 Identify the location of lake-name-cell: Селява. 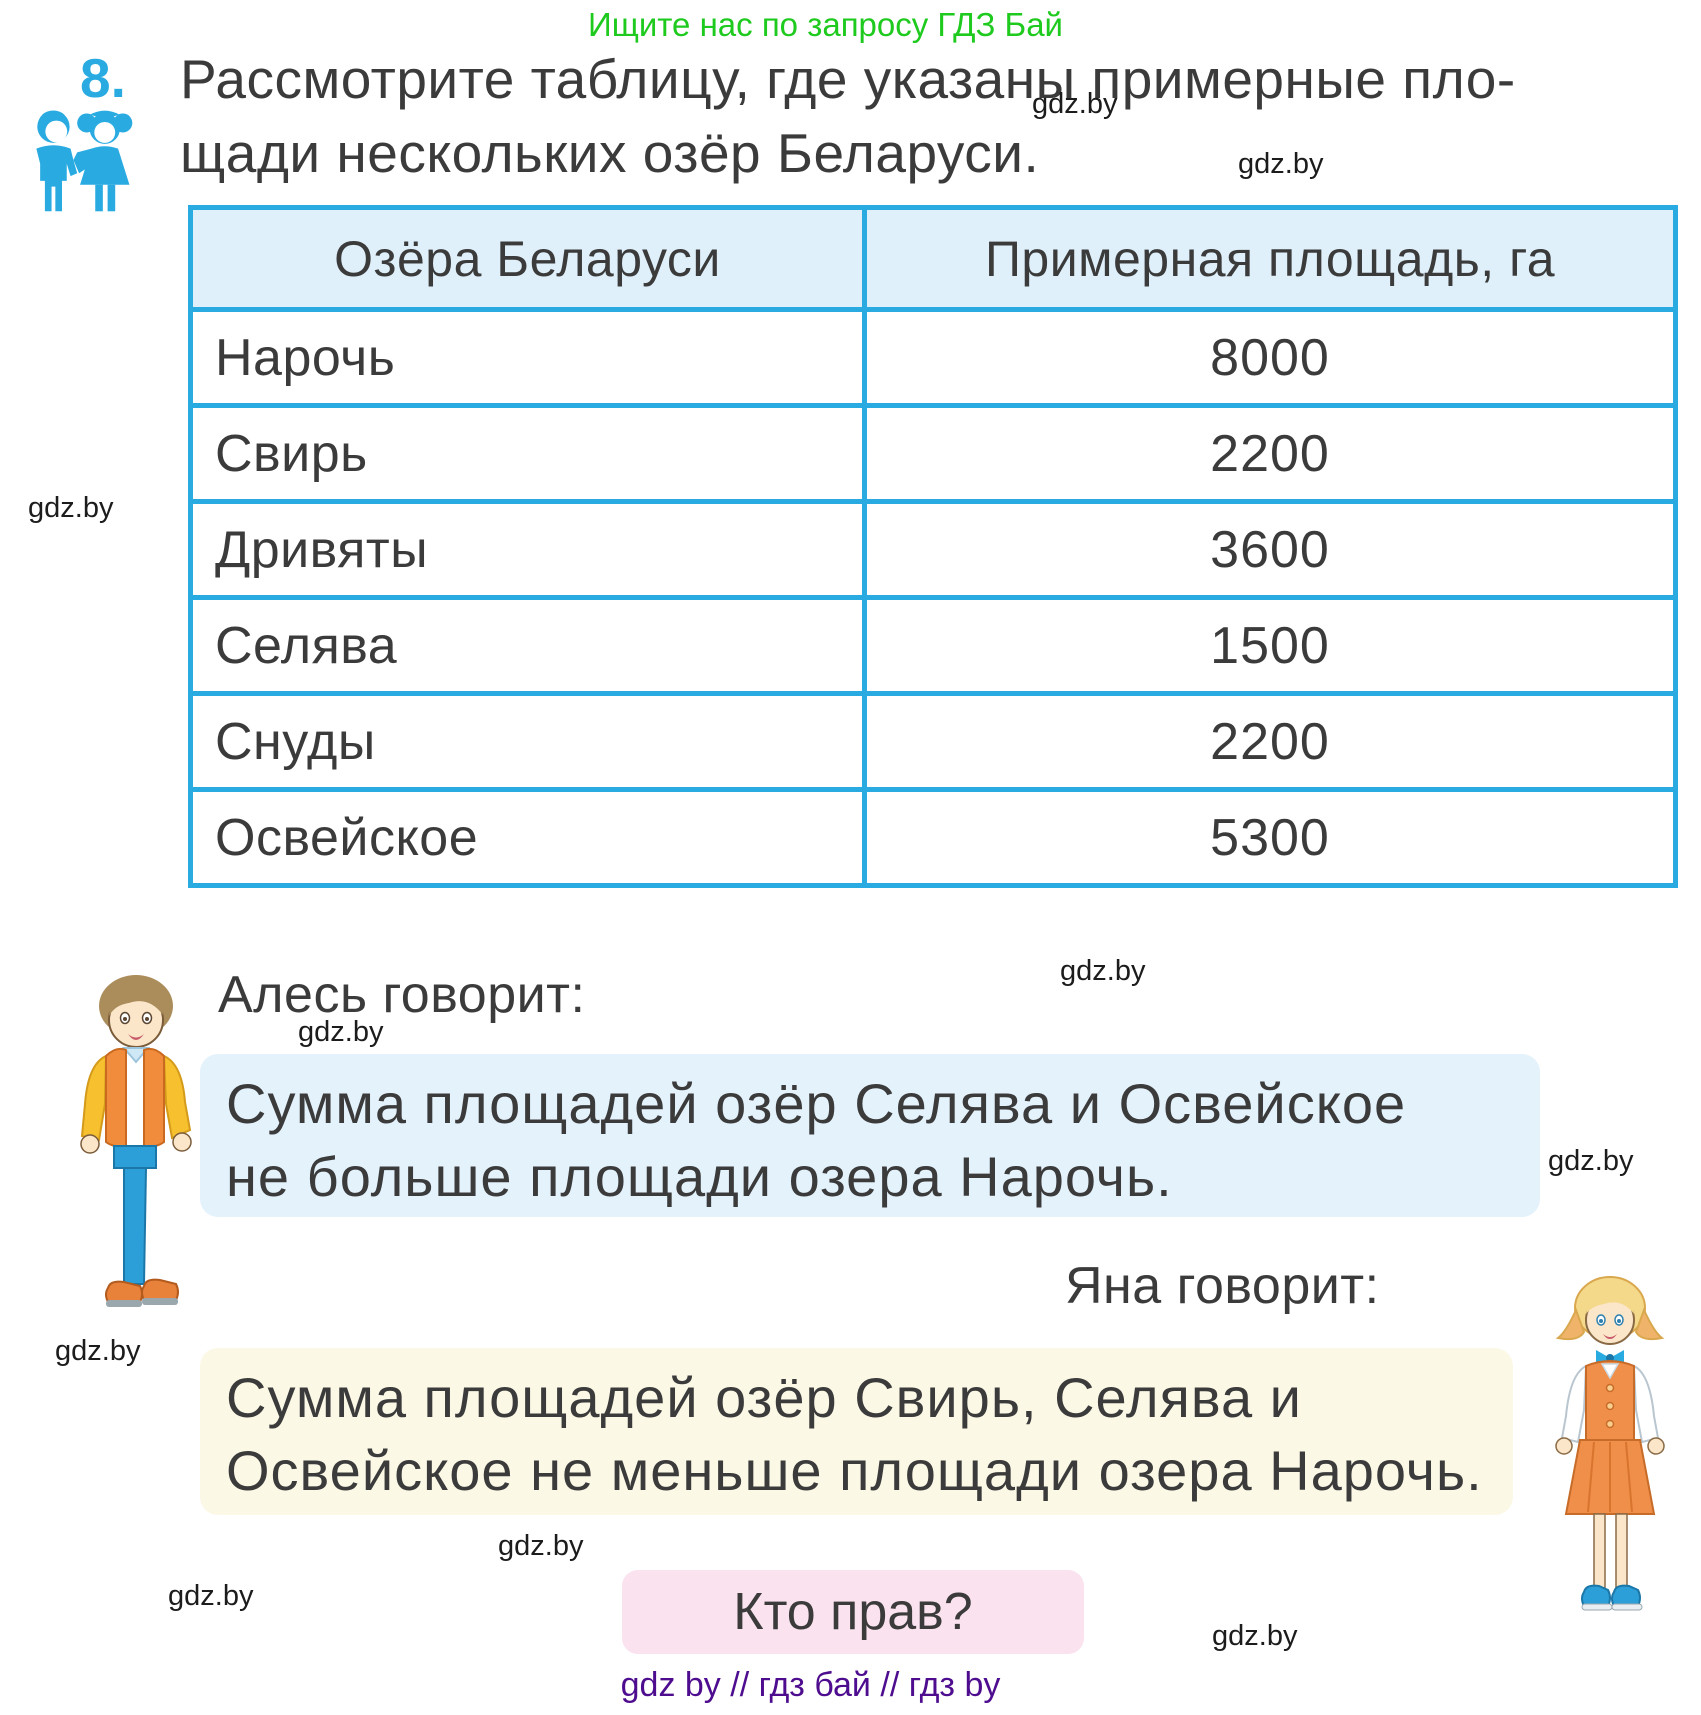
(527, 645).